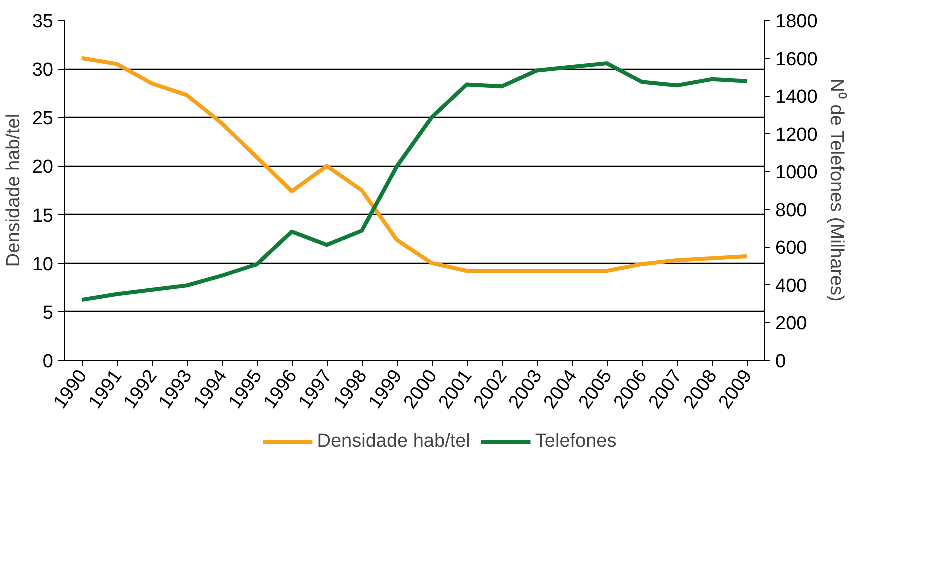 This screenshot has width=935, height=577. What do you see at coordinates (13, 191) in the screenshot?
I see `y-axis-title: Densidade hab/tel` at bounding box center [13, 191].